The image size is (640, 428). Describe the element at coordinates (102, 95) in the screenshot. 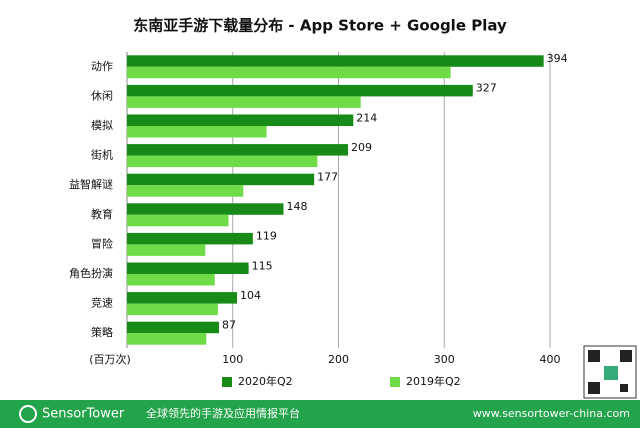

I see `y-tick-label: 休闲` at that location.